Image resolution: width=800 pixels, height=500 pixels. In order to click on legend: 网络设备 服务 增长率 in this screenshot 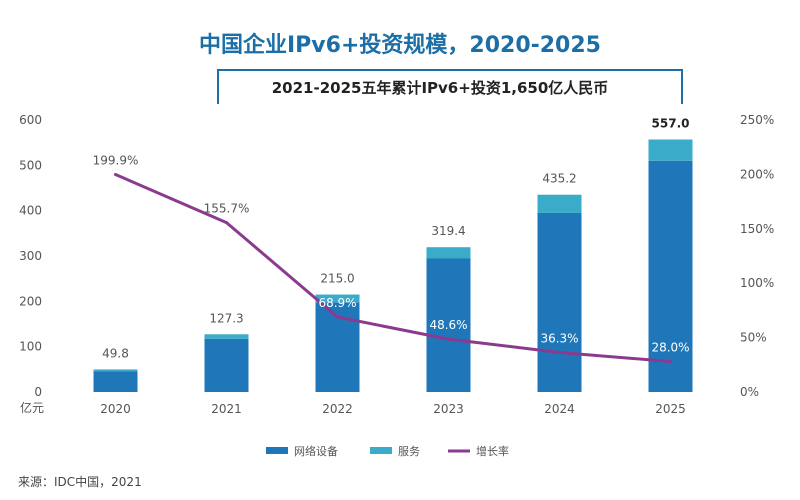, I will do `click(387, 451)`.